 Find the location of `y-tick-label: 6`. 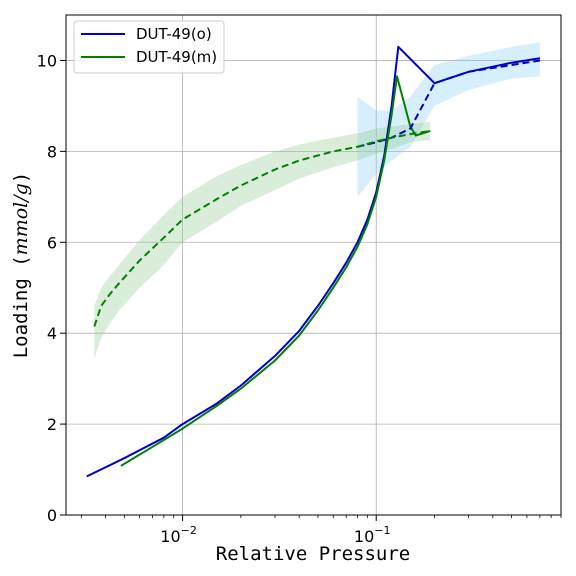

y-tick-label: 6 is located at coordinates (52, 242).